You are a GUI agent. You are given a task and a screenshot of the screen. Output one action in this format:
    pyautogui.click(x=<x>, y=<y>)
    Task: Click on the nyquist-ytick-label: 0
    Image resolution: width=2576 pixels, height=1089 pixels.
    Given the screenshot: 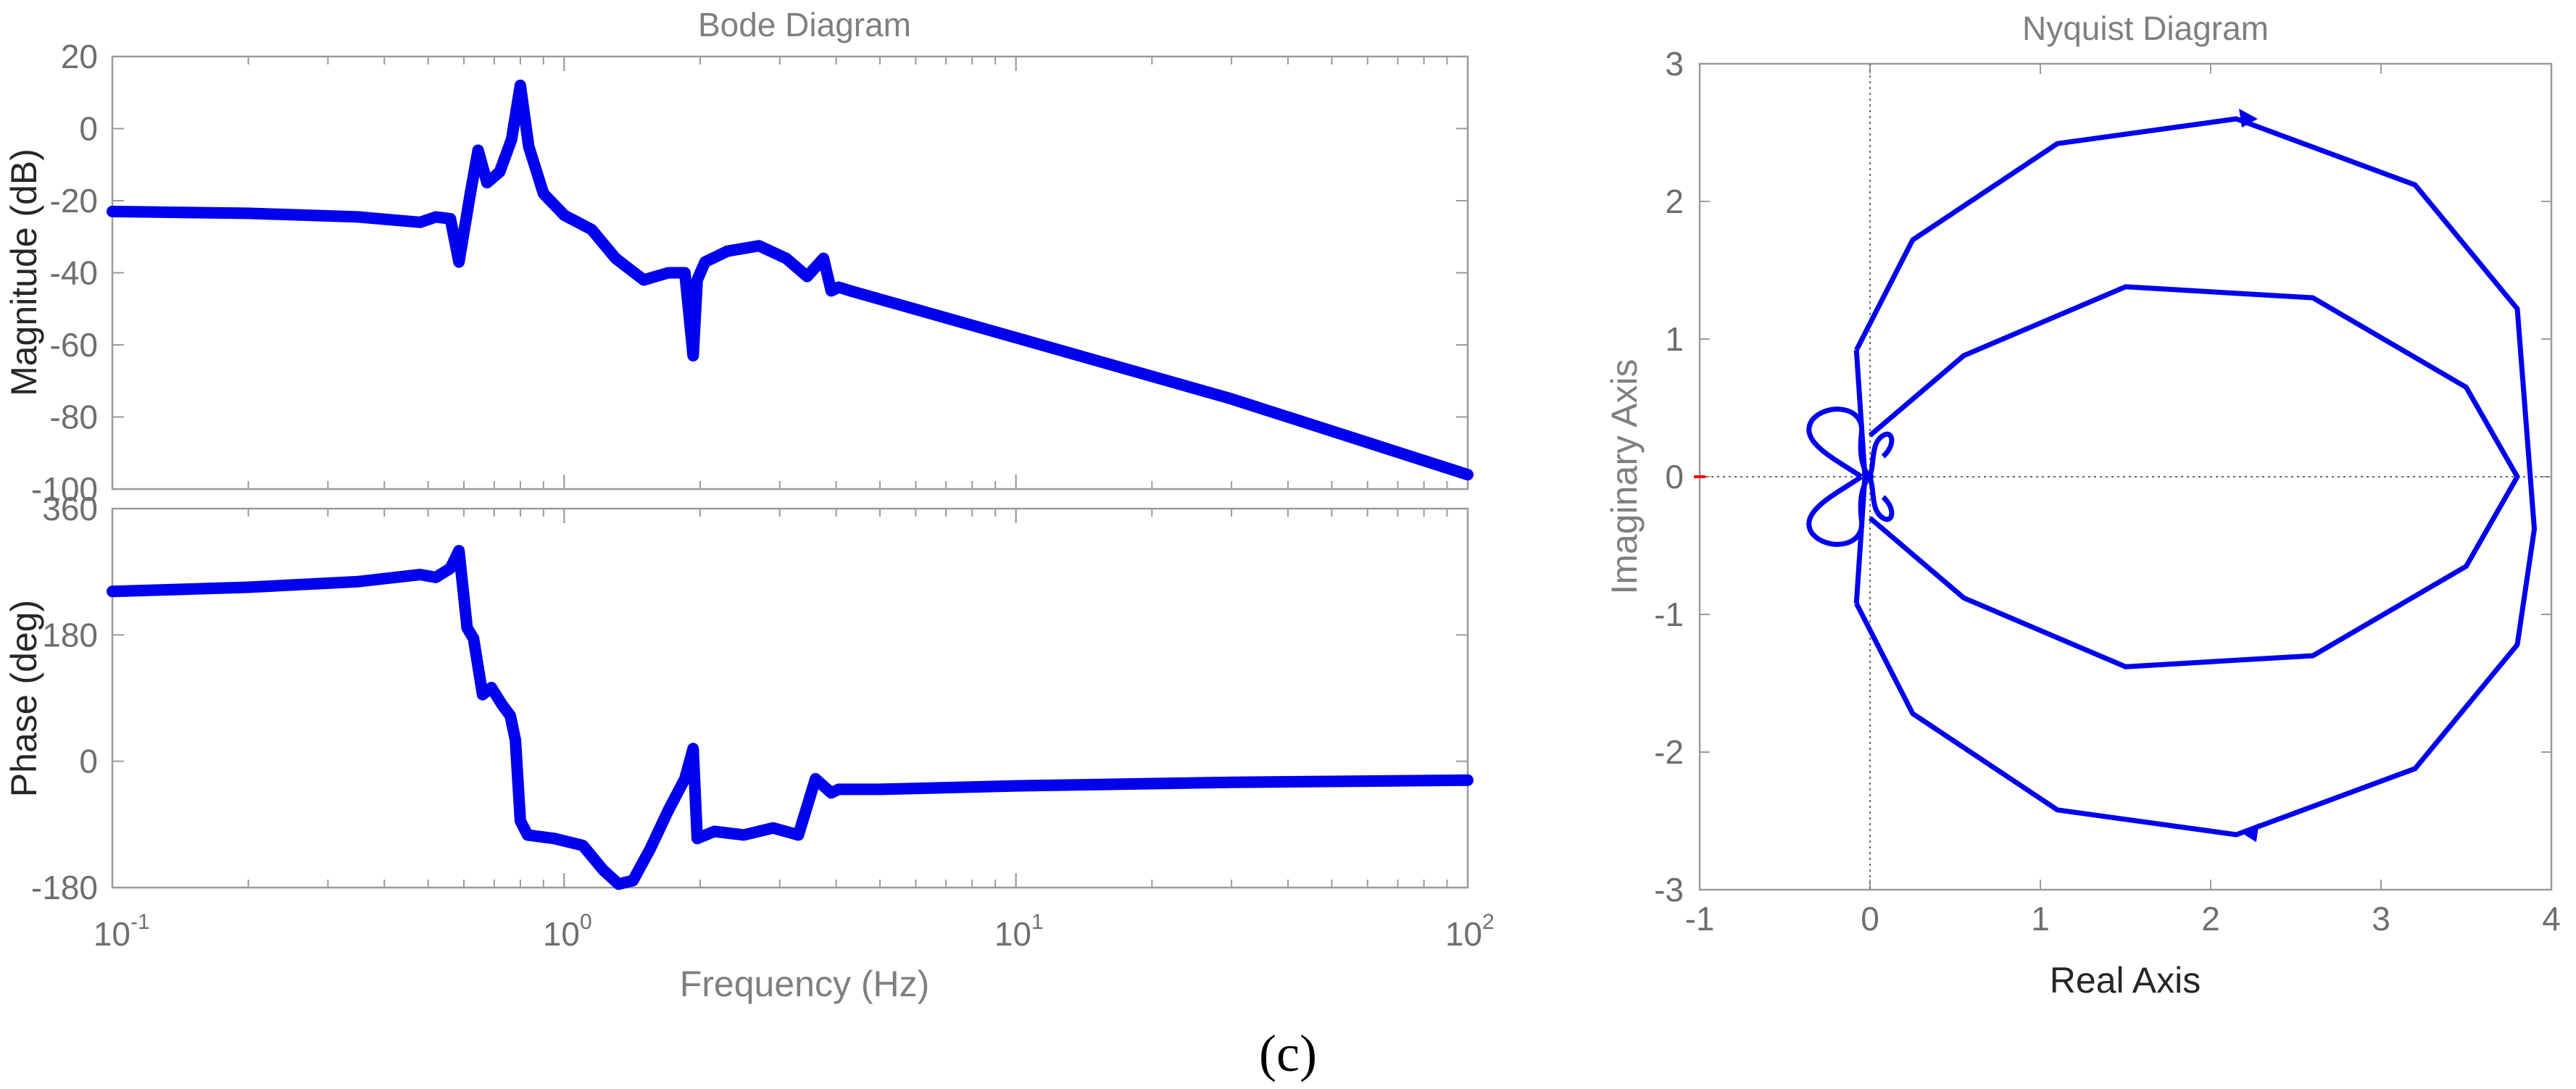 What is the action you would take?
    pyautogui.click(x=1674, y=477)
    